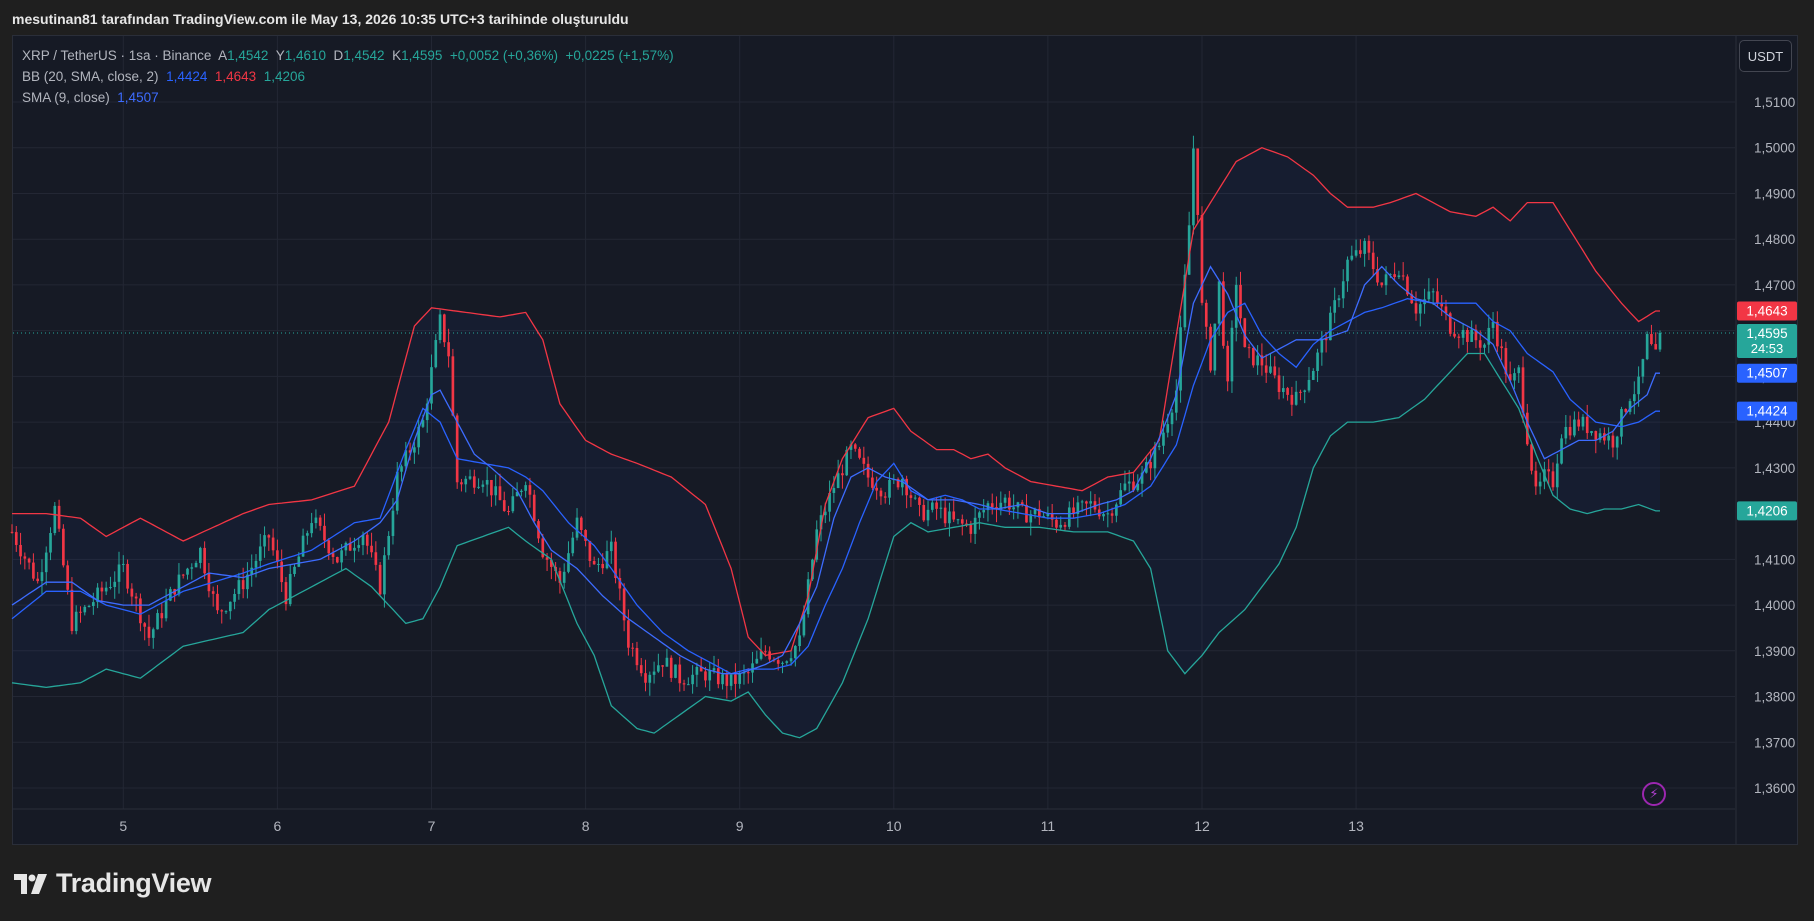 This screenshot has width=1814, height=921. Describe the element at coordinates (741, 826) in the screenshot. I see `time-axis: 5 6 7 8 9 10 11 12 13` at that location.